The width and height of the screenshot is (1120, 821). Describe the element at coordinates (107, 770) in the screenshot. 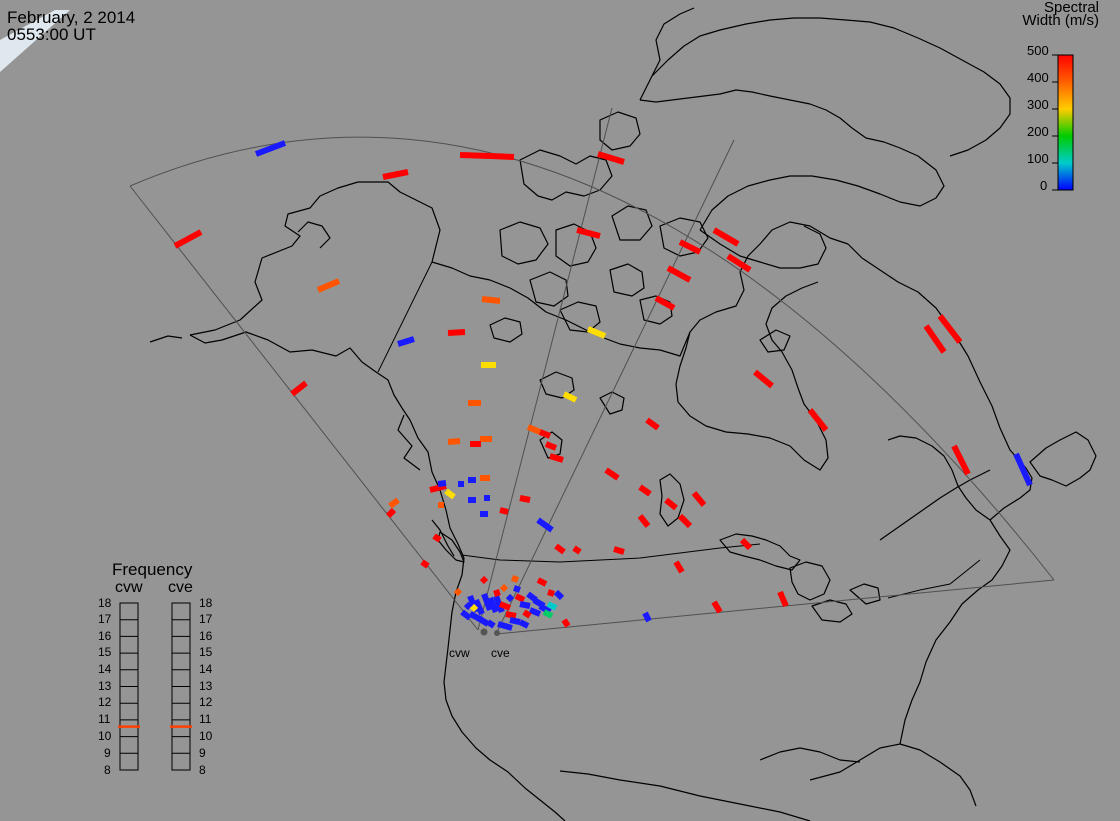

I see `frequency-level: 8` at that location.